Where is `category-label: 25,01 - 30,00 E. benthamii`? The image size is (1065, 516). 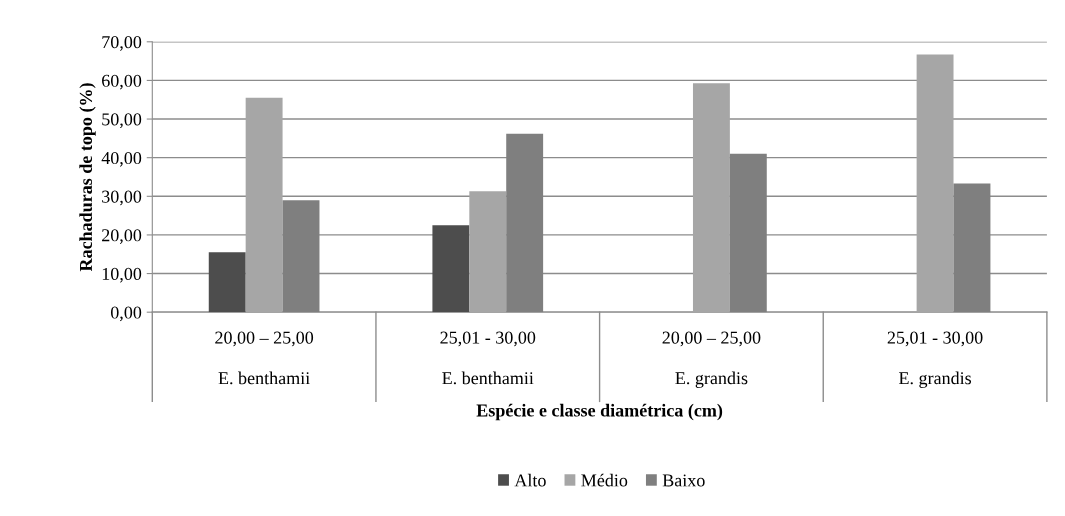 category-label: 25,01 - 30,00 E. benthamii is located at coordinates (488, 358).